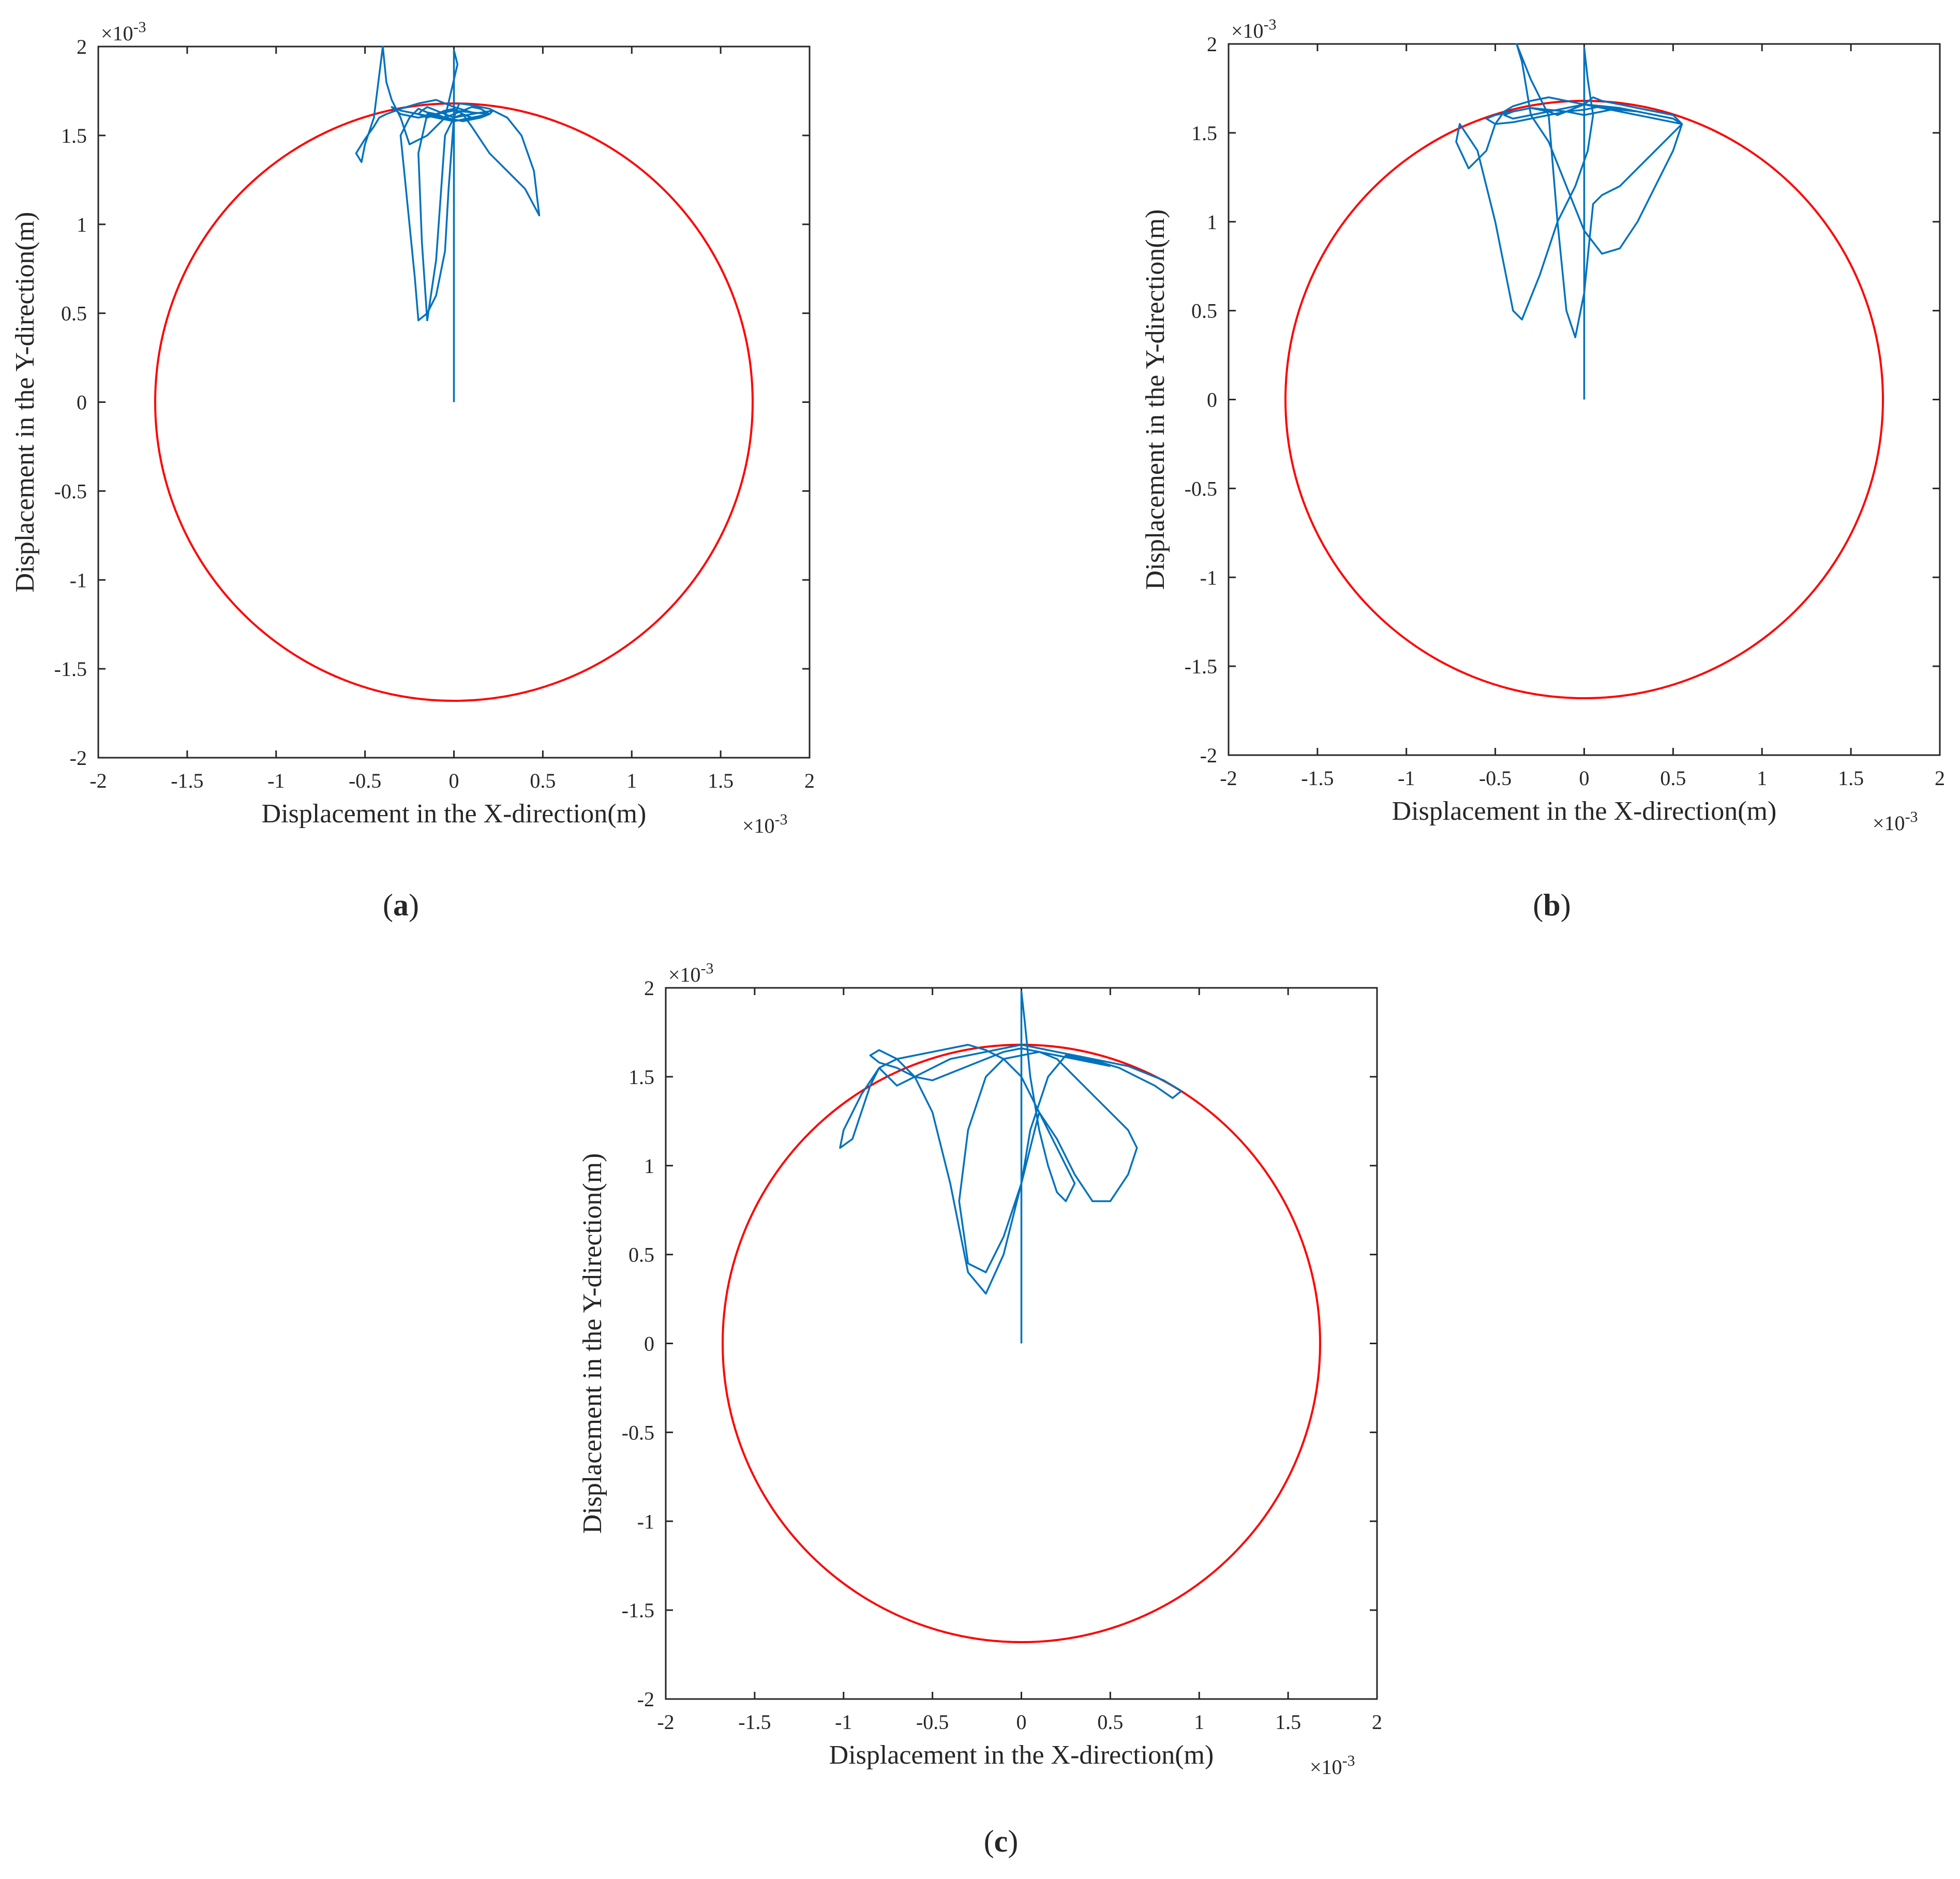 The width and height of the screenshot is (1960, 1879). I want to click on panel-caption-b: (b), so click(1551, 905).